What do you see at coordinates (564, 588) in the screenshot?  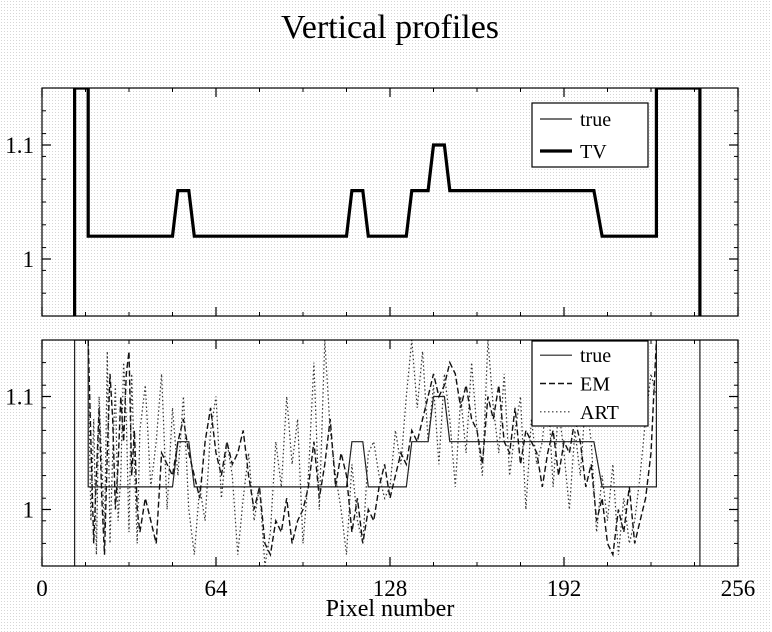 I see `x-tick-label: 192` at bounding box center [564, 588].